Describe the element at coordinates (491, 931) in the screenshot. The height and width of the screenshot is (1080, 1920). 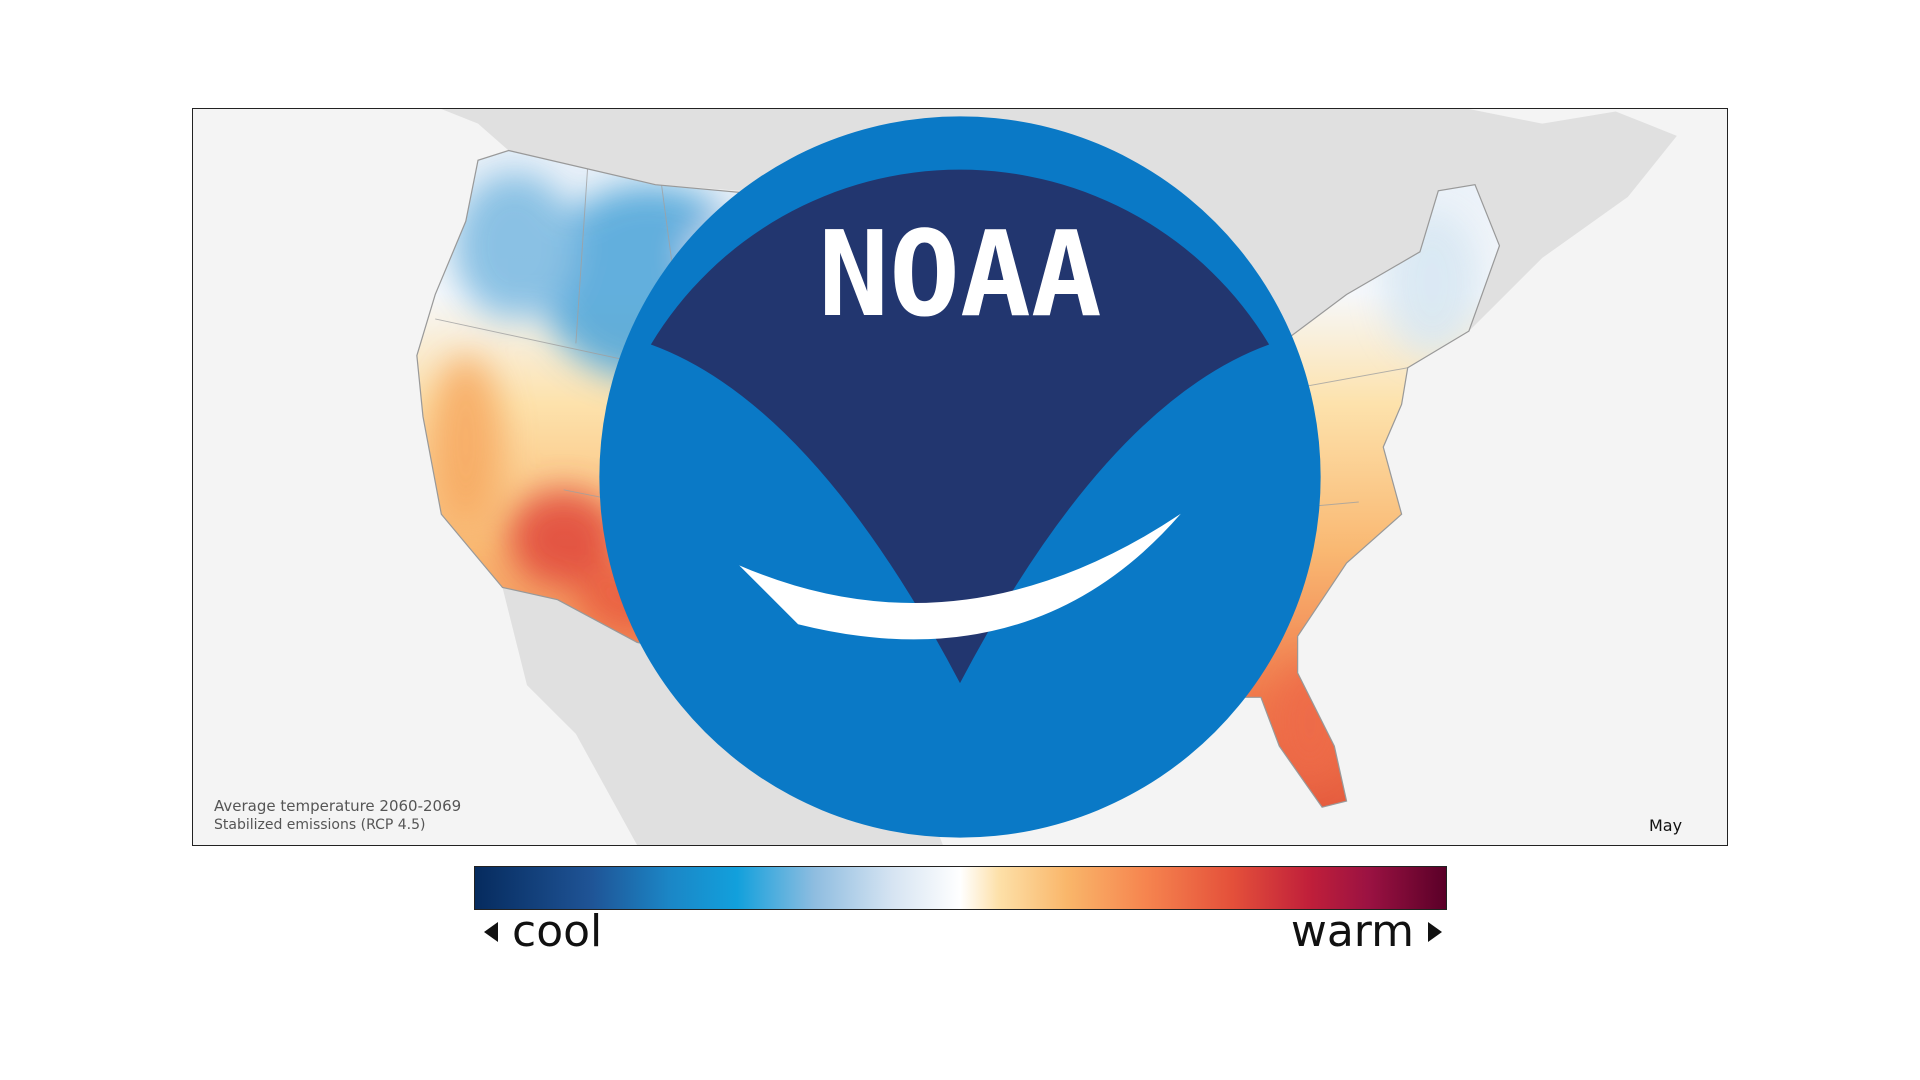
I see `triangle-left-icon` at that location.